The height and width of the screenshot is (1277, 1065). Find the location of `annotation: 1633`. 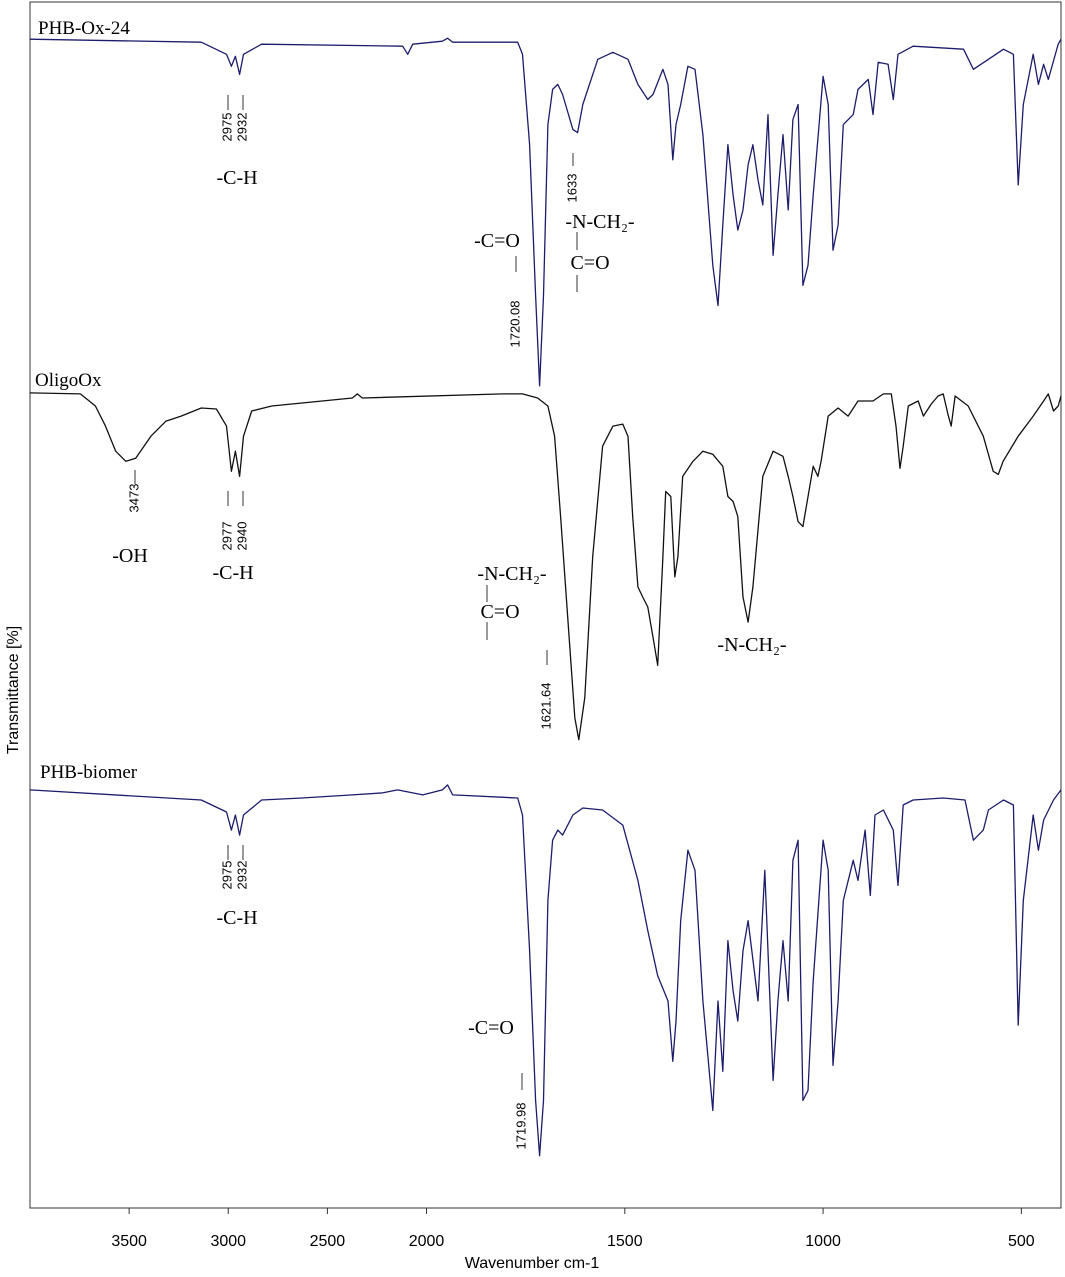

annotation: 1633 is located at coordinates (571, 188).